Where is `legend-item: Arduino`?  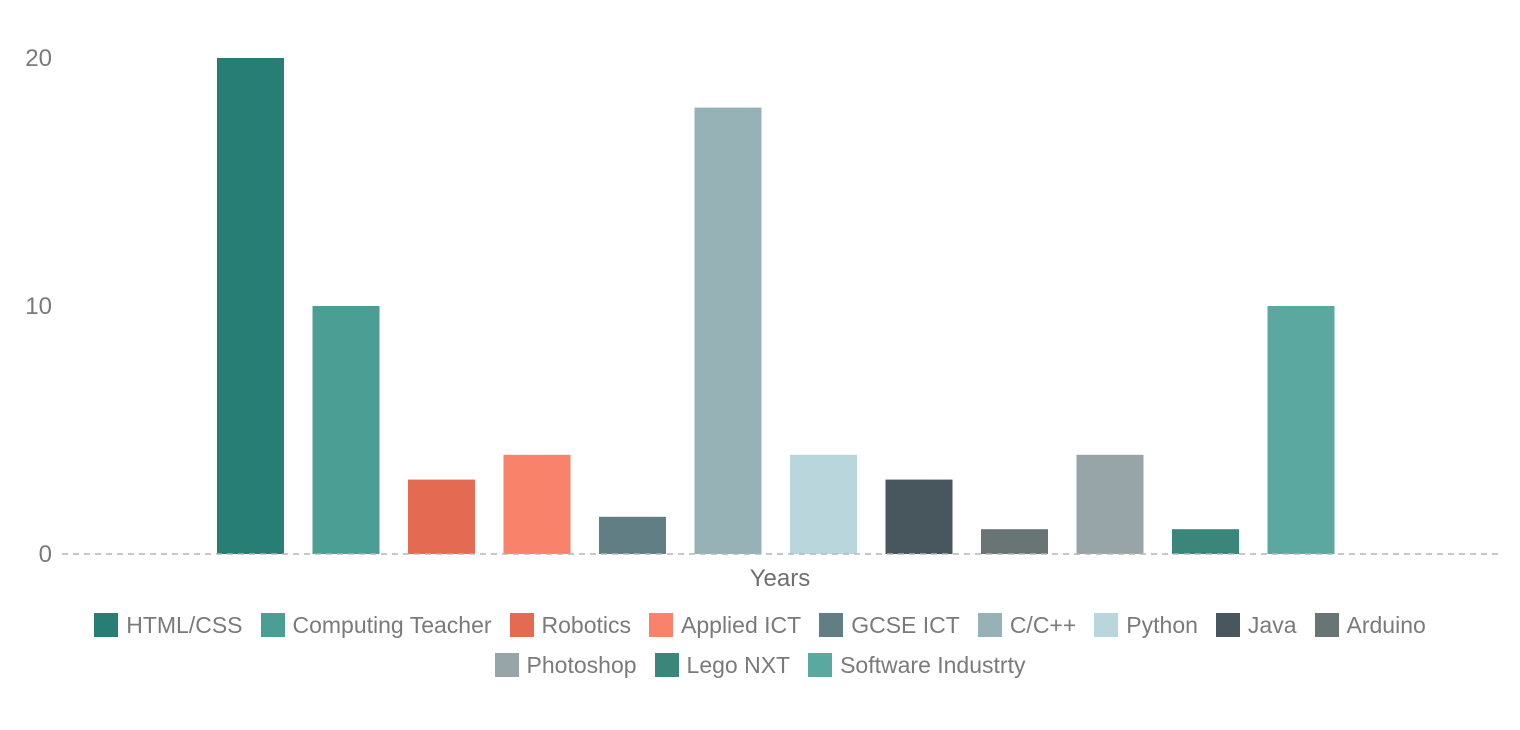
legend-item: Arduino is located at coordinates (1370, 625).